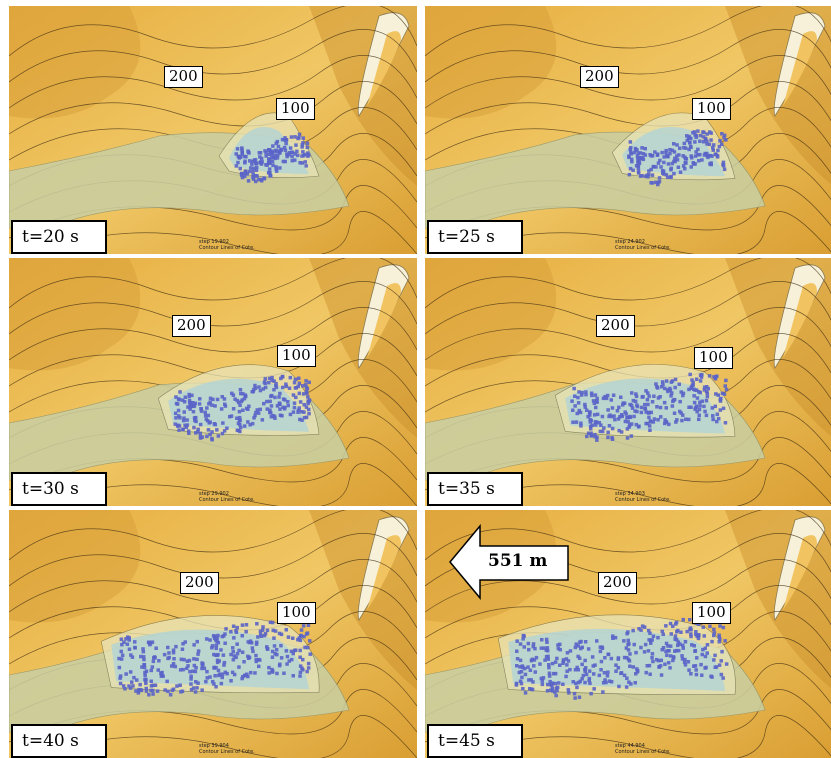 The image size is (831, 758). I want to click on step-value: step 19.902, so click(214, 242).